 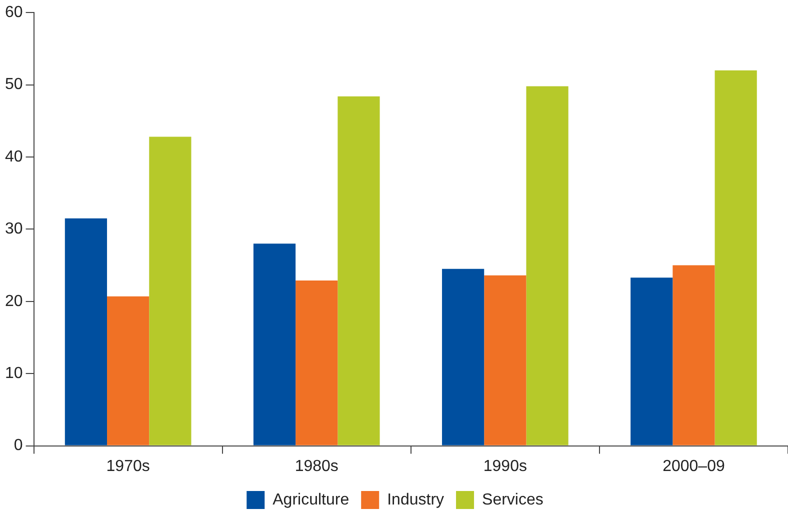 What do you see at coordinates (513, 499) in the screenshot?
I see `legend-label: Services` at bounding box center [513, 499].